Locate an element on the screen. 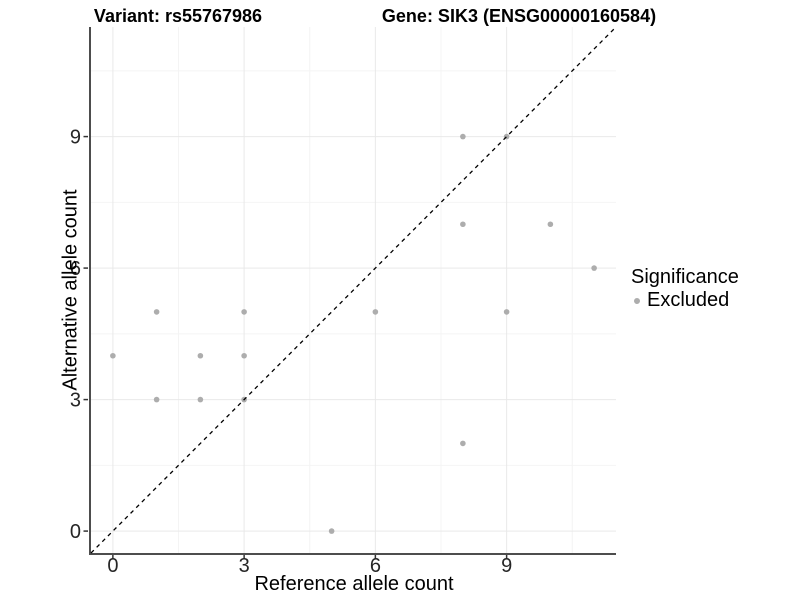 The width and height of the screenshot is (800, 600). x-axis-title: Reference allele count is located at coordinates (354, 584).